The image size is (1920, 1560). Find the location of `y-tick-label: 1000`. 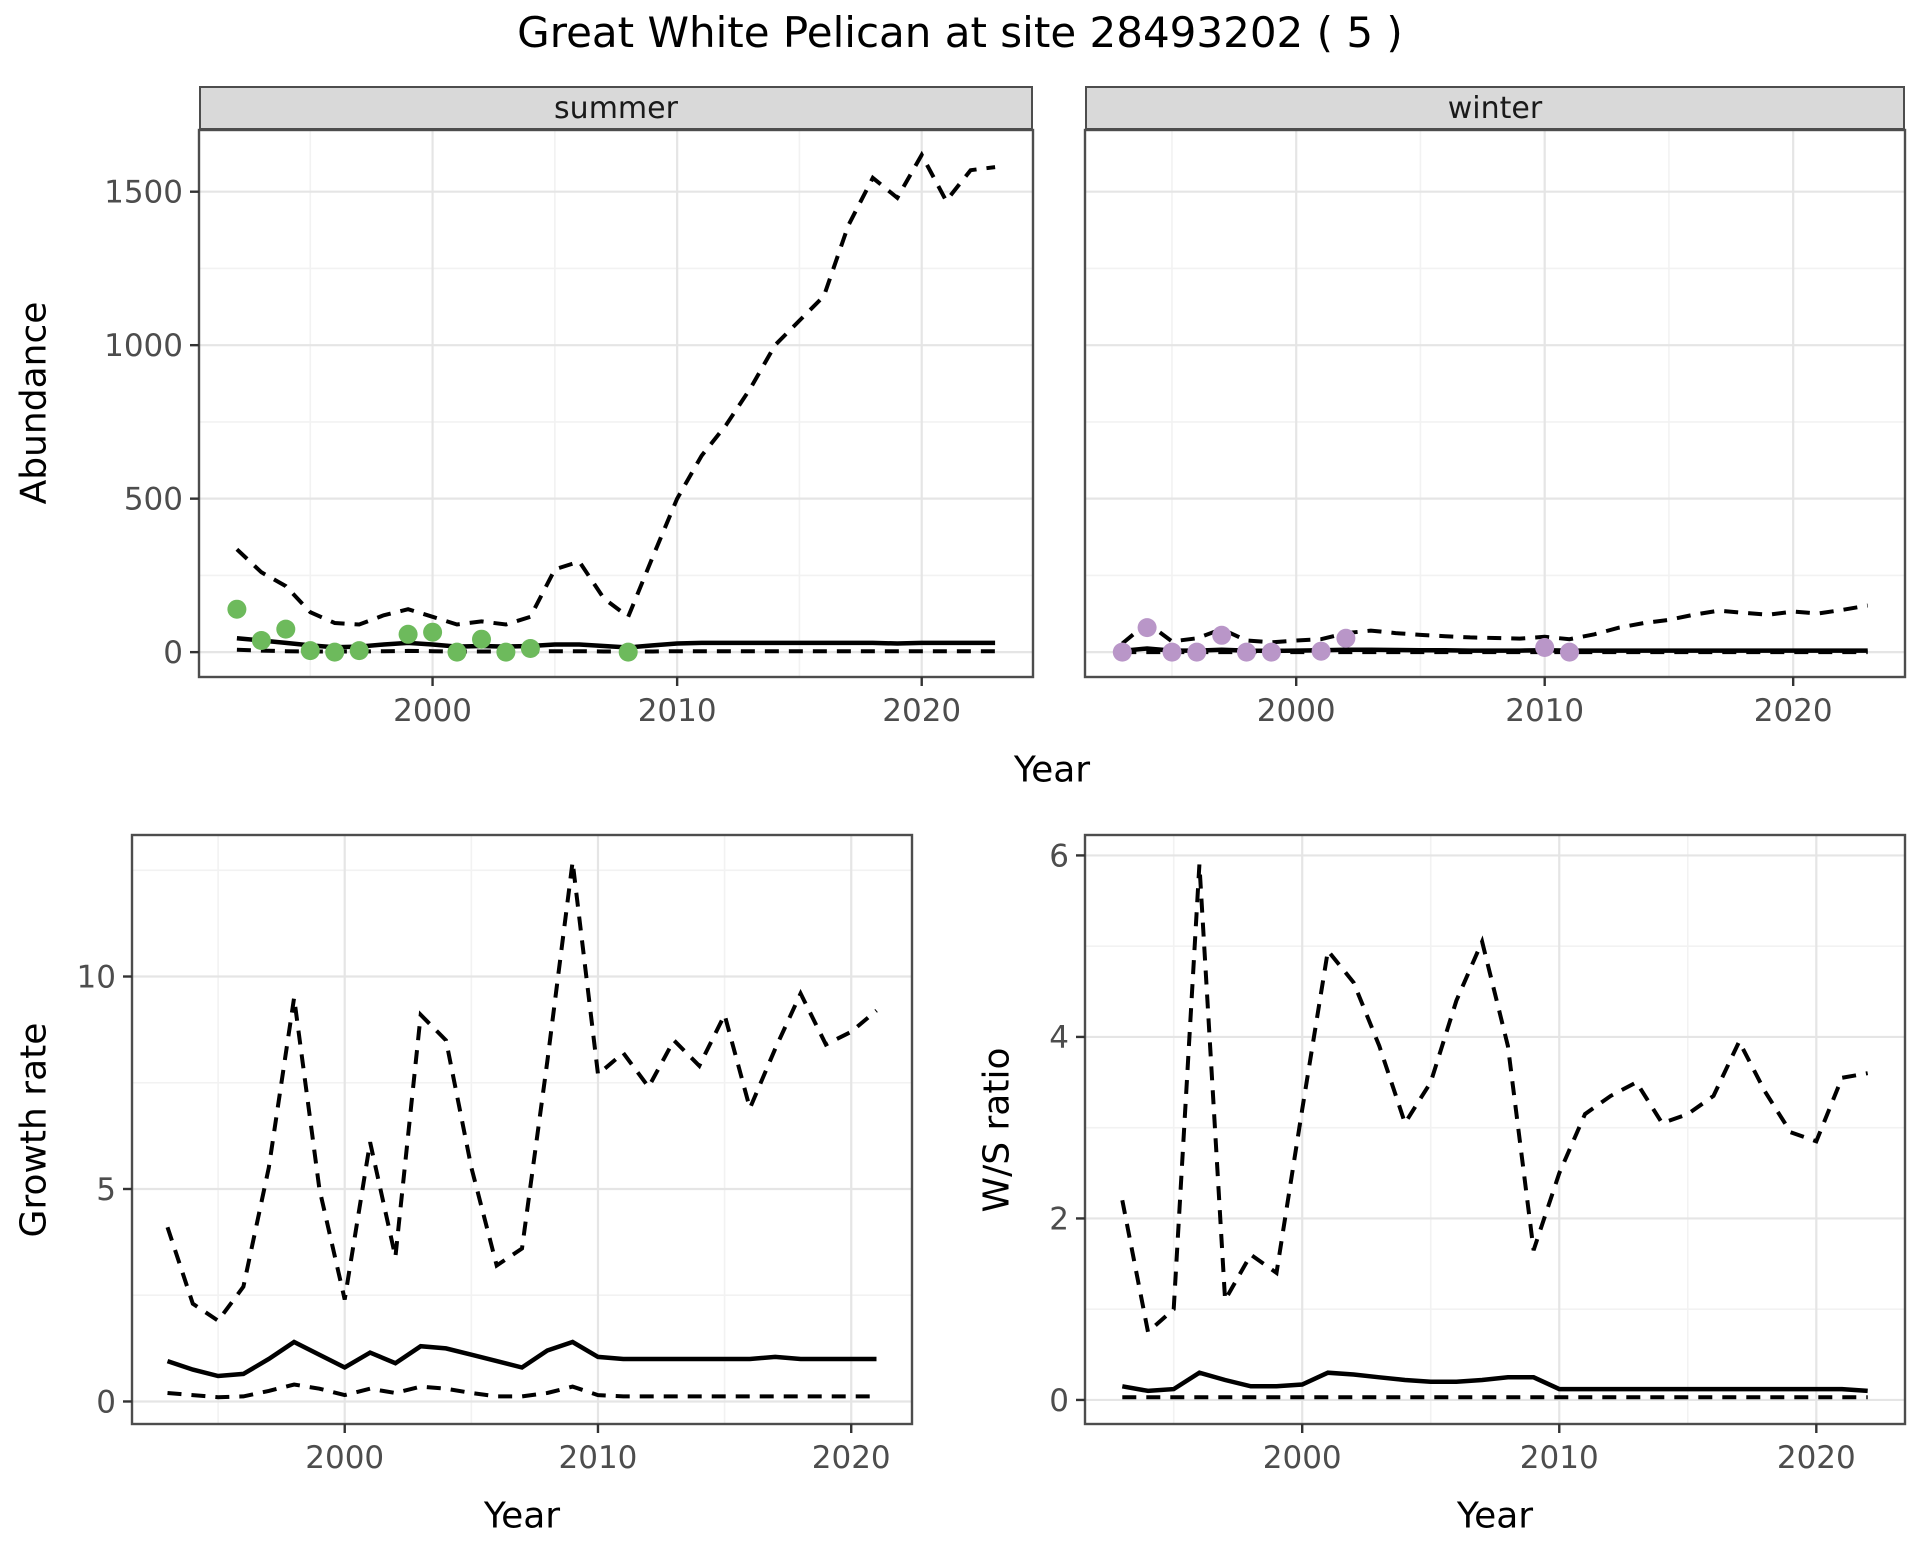

y-tick-label: 1000 is located at coordinates (143, 346).